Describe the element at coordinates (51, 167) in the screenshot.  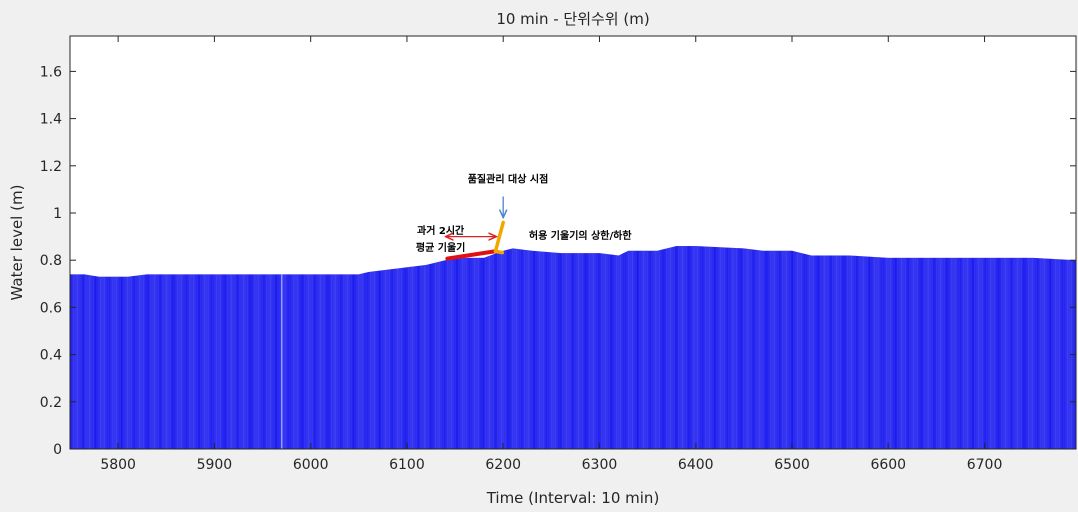
I see `y-tick-label-1.2: 1.2` at that location.